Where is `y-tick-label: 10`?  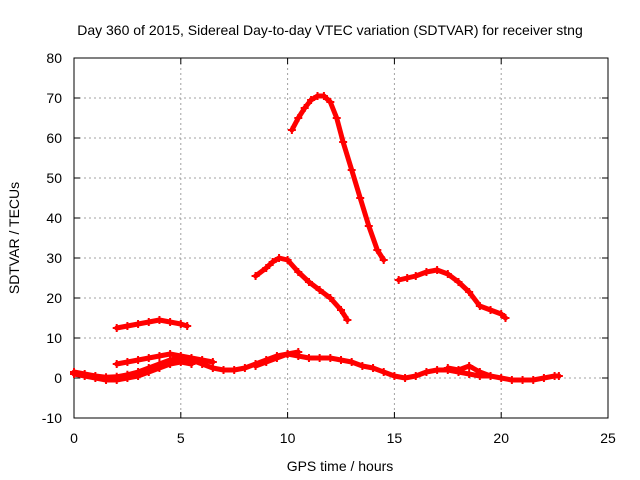 y-tick-label: 10 is located at coordinates (54, 338).